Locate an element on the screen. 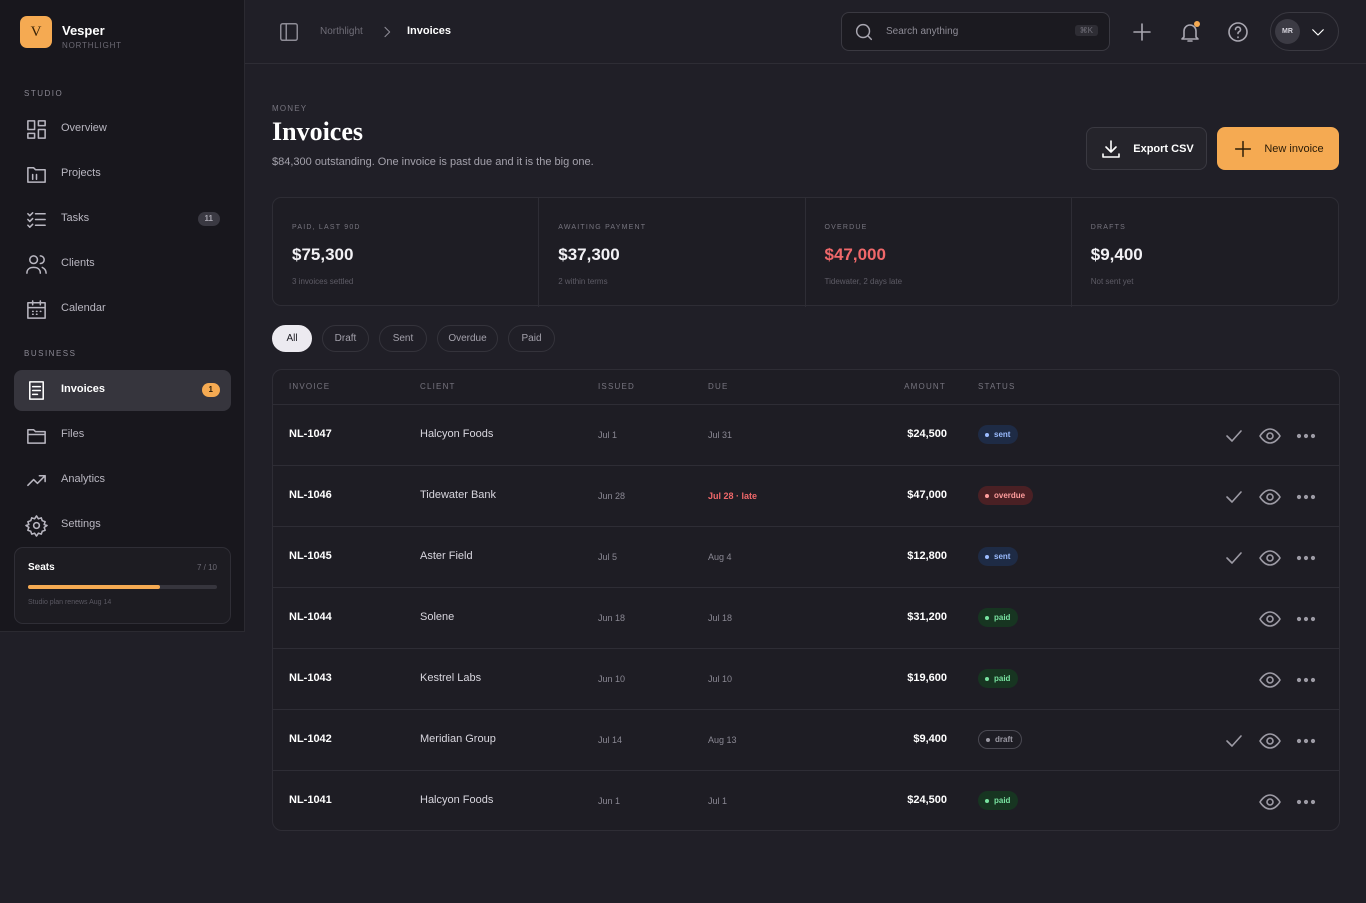 The image size is (1366, 903). avatar: MR is located at coordinates (1287, 31).